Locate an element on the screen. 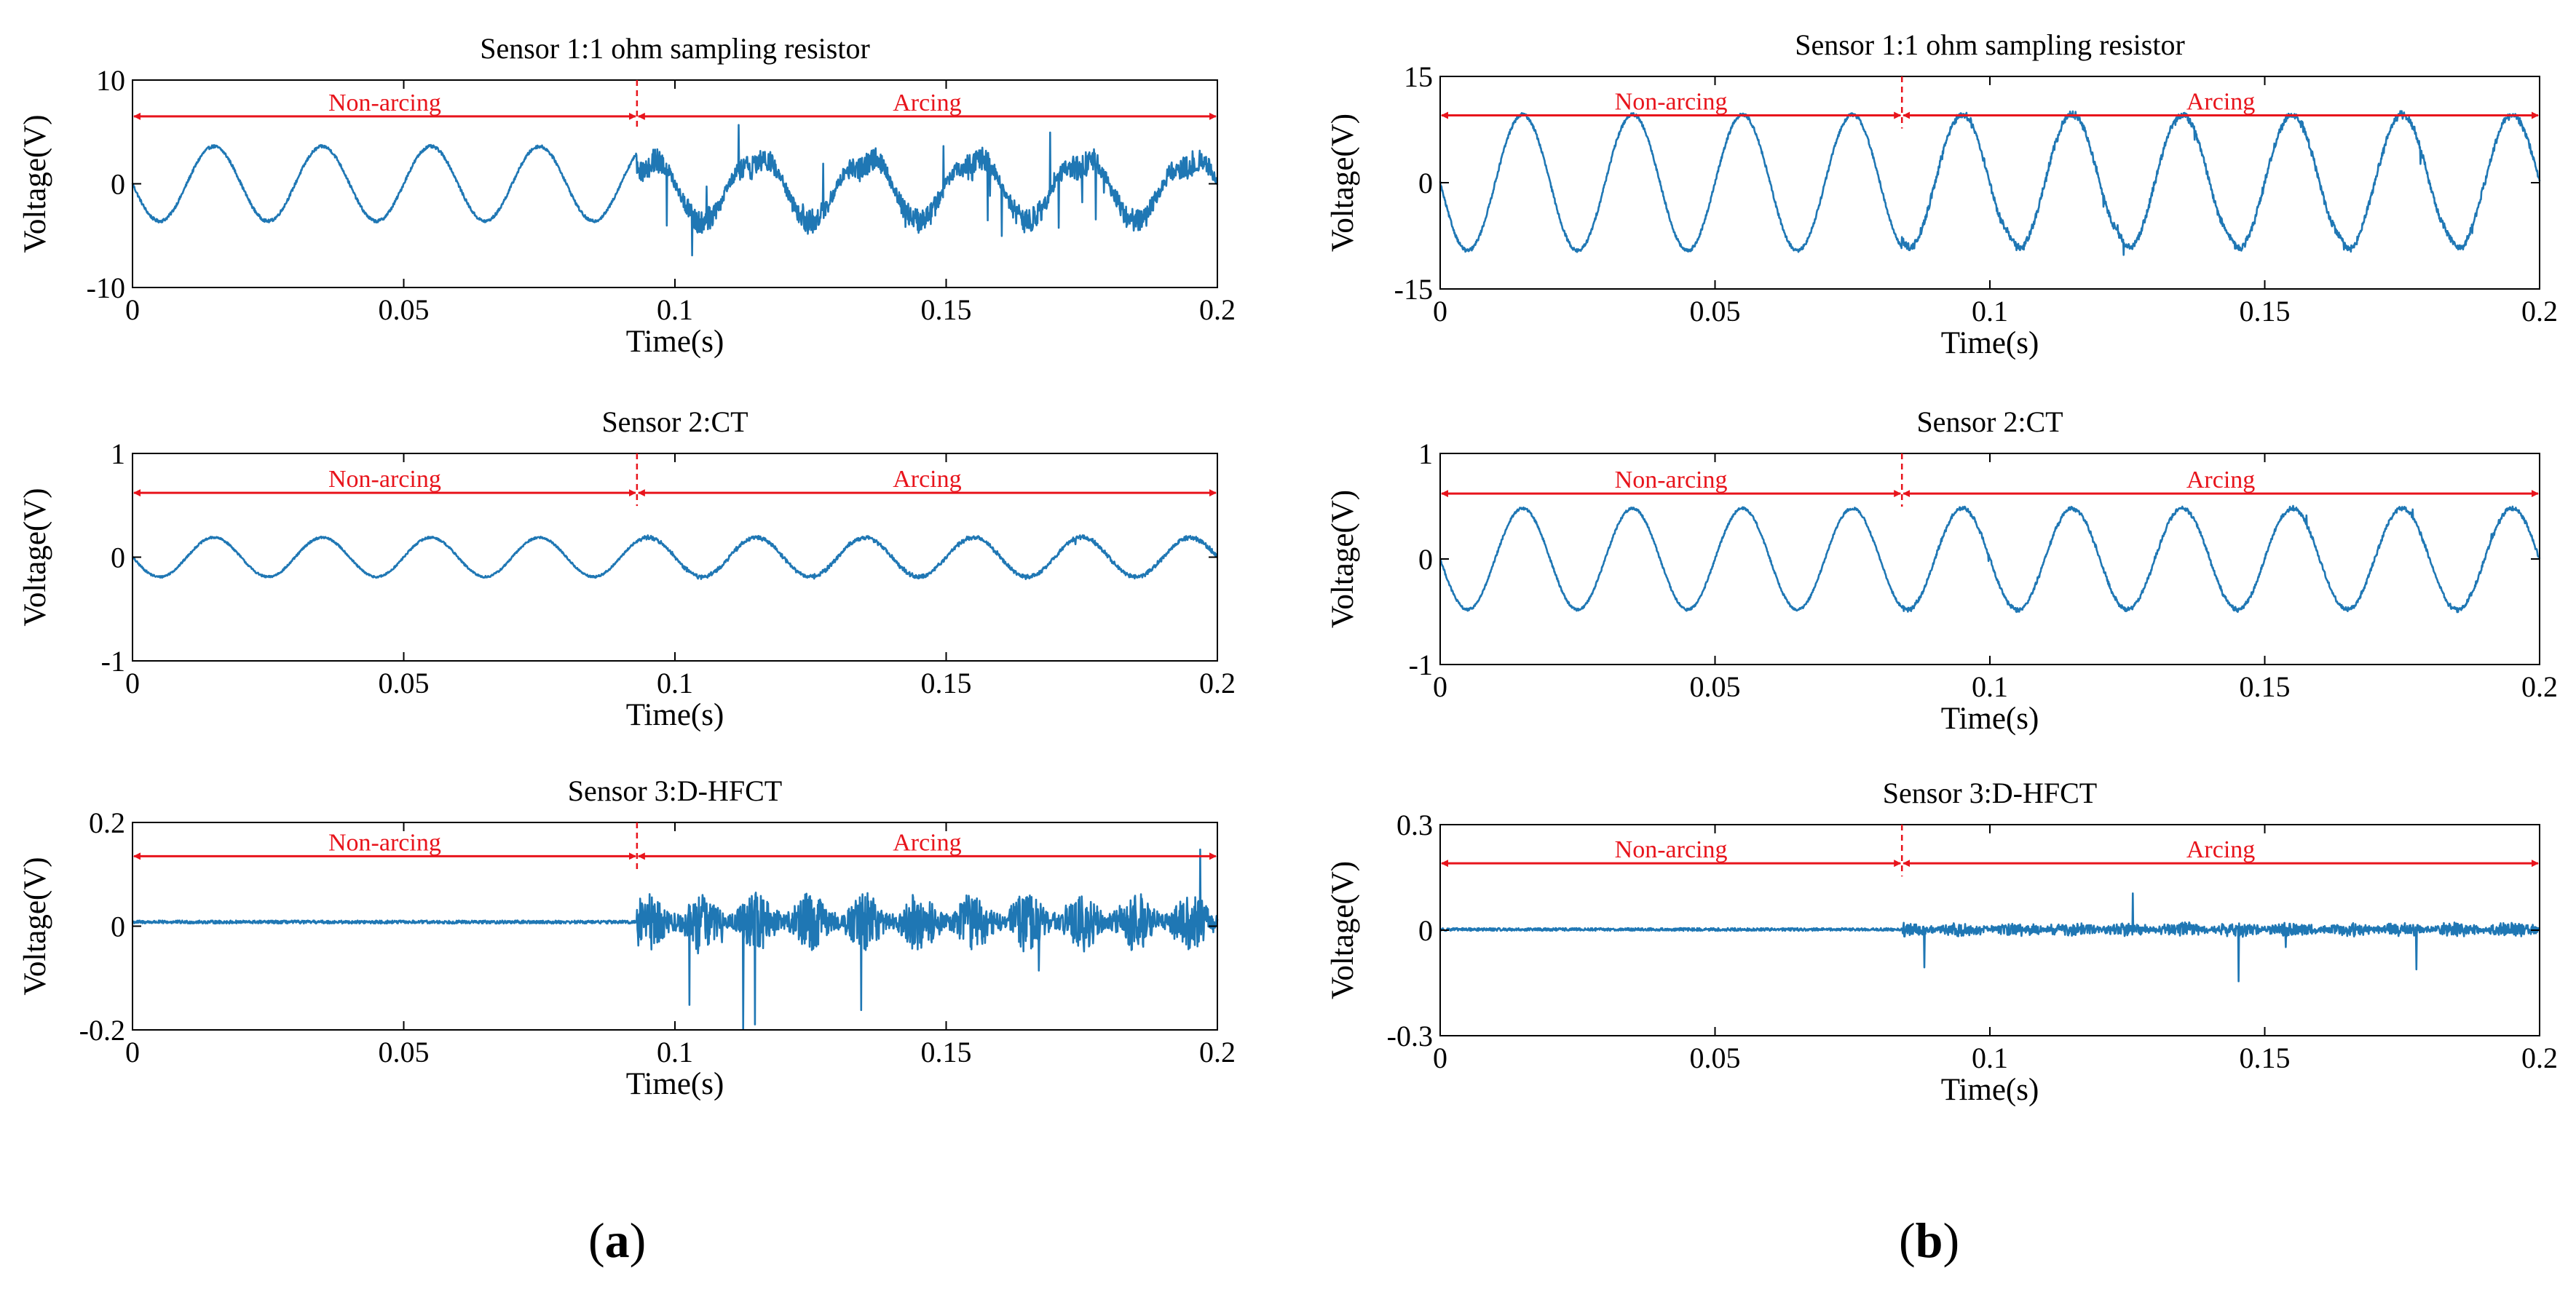  y-tick-label: 15 is located at coordinates (1418, 76).